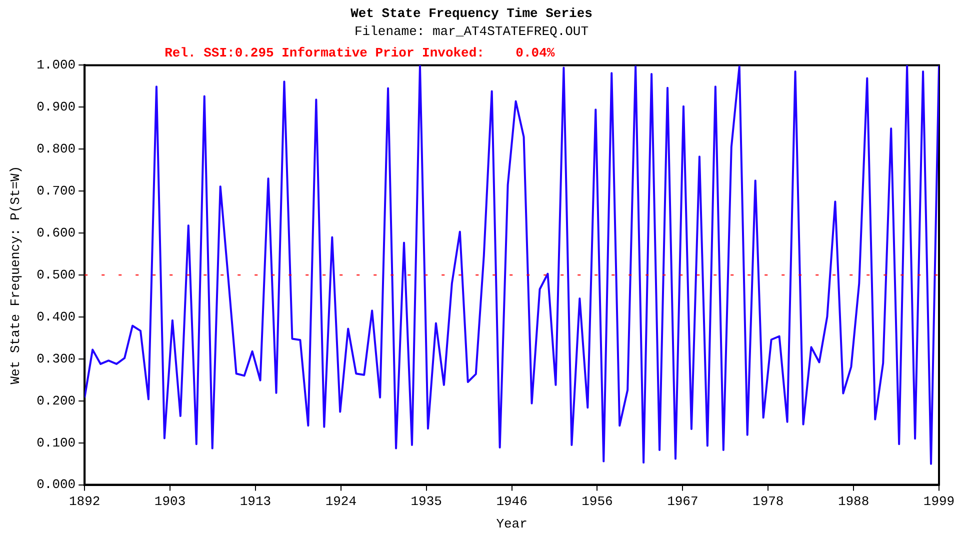 This screenshot has height=538, width=961. What do you see at coordinates (471, 14) in the screenshot?
I see `chart-title: Wet State Frequency Time Series` at bounding box center [471, 14].